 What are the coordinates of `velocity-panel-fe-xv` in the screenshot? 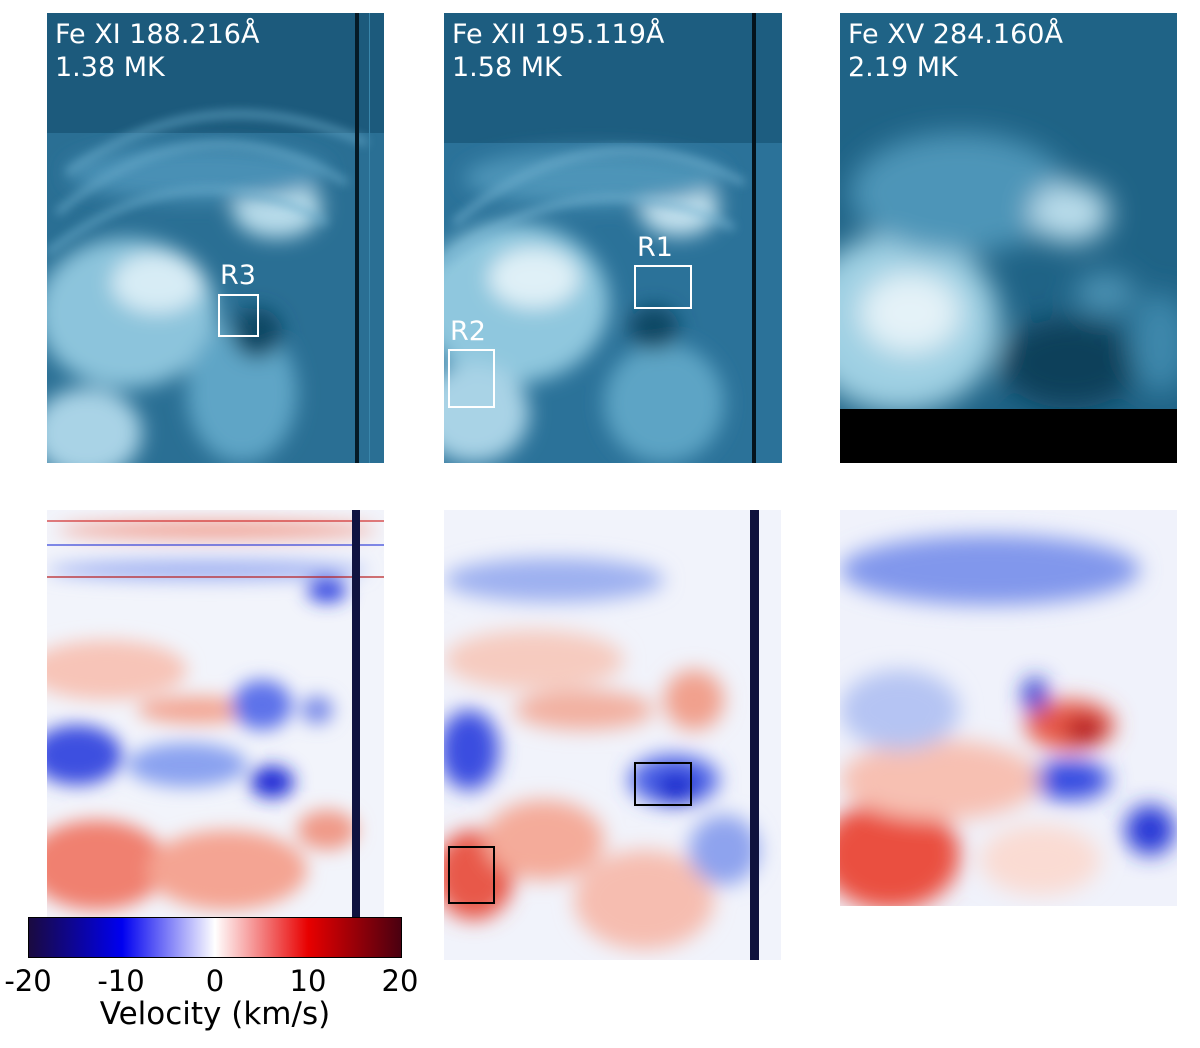 It's located at (1008, 708).